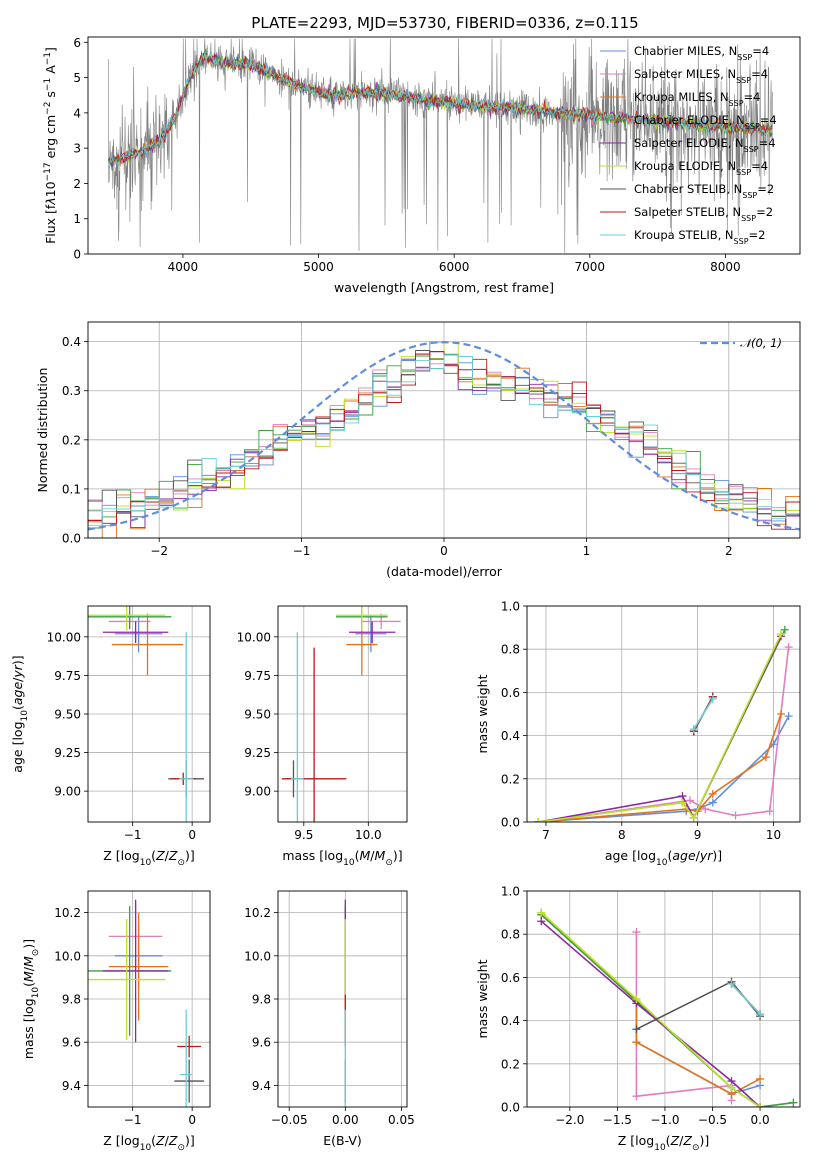 This screenshot has width=819, height=1170. What do you see at coordinates (133, 1120) in the screenshot?
I see `mass_vs_Z-xtick-label: −1` at bounding box center [133, 1120].